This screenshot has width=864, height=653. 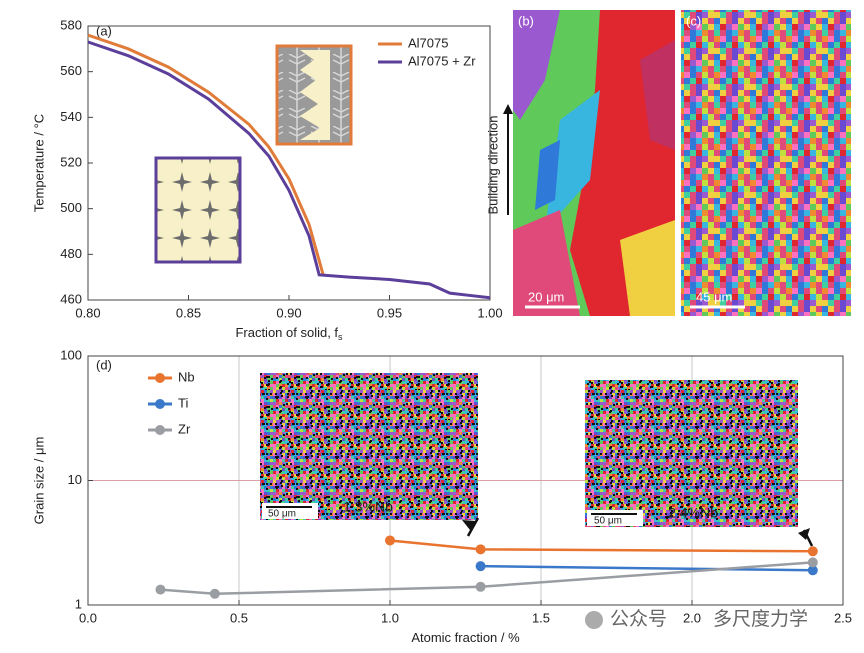 I want to click on watermark: 公众号 多尺度力学, so click(x=696, y=619).